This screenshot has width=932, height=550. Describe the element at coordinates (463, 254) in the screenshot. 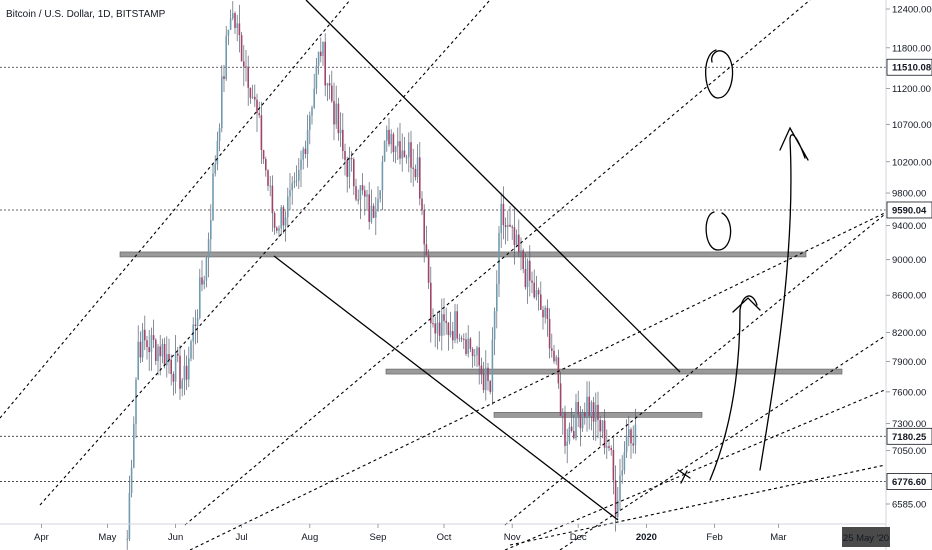

I see `support-zone` at that location.